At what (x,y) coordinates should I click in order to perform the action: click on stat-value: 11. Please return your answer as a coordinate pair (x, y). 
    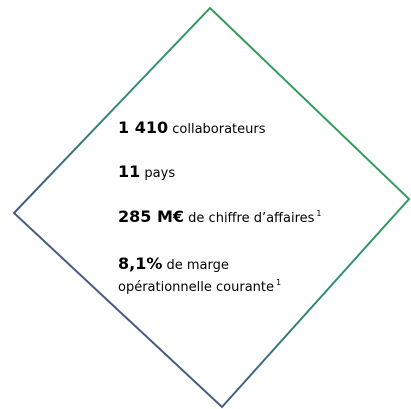
    Looking at the image, I should click on (129, 171).